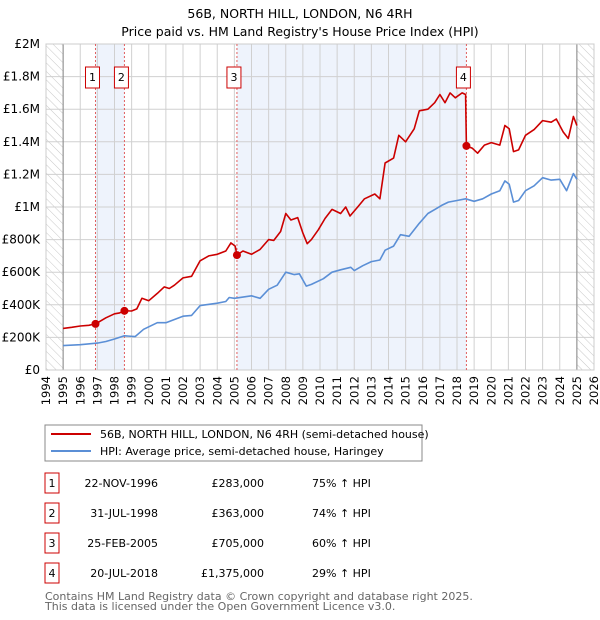 The height and width of the screenshot is (620, 600). What do you see at coordinates (21, 77) in the screenshot?
I see `y-tick-label: £1.8M` at bounding box center [21, 77].